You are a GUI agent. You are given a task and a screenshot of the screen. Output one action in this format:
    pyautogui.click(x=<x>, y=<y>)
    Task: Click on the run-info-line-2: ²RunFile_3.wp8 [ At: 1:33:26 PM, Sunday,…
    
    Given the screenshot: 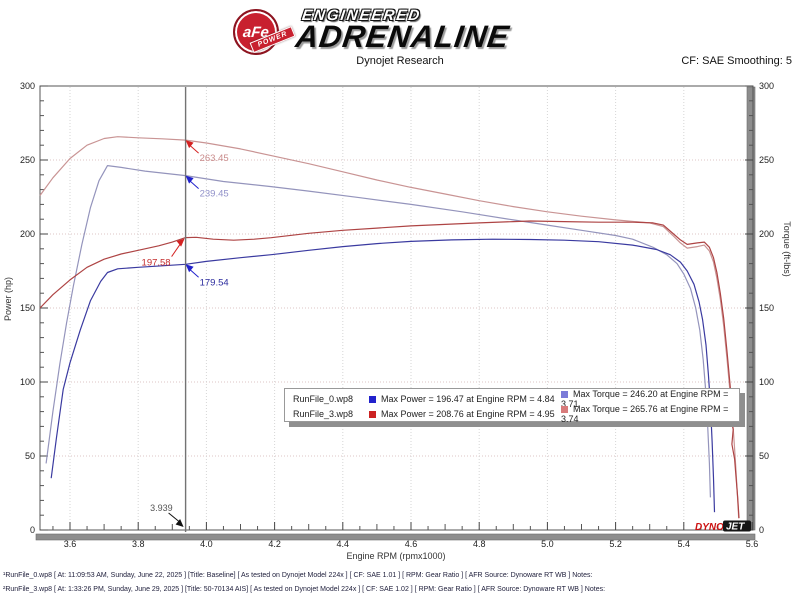 What is the action you would take?
    pyautogui.click(x=304, y=589)
    